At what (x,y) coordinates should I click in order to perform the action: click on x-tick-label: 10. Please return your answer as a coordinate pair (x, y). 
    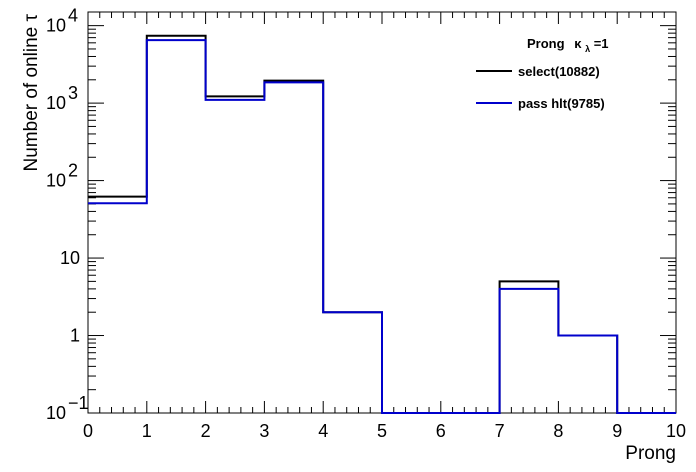
    Looking at the image, I should click on (676, 431).